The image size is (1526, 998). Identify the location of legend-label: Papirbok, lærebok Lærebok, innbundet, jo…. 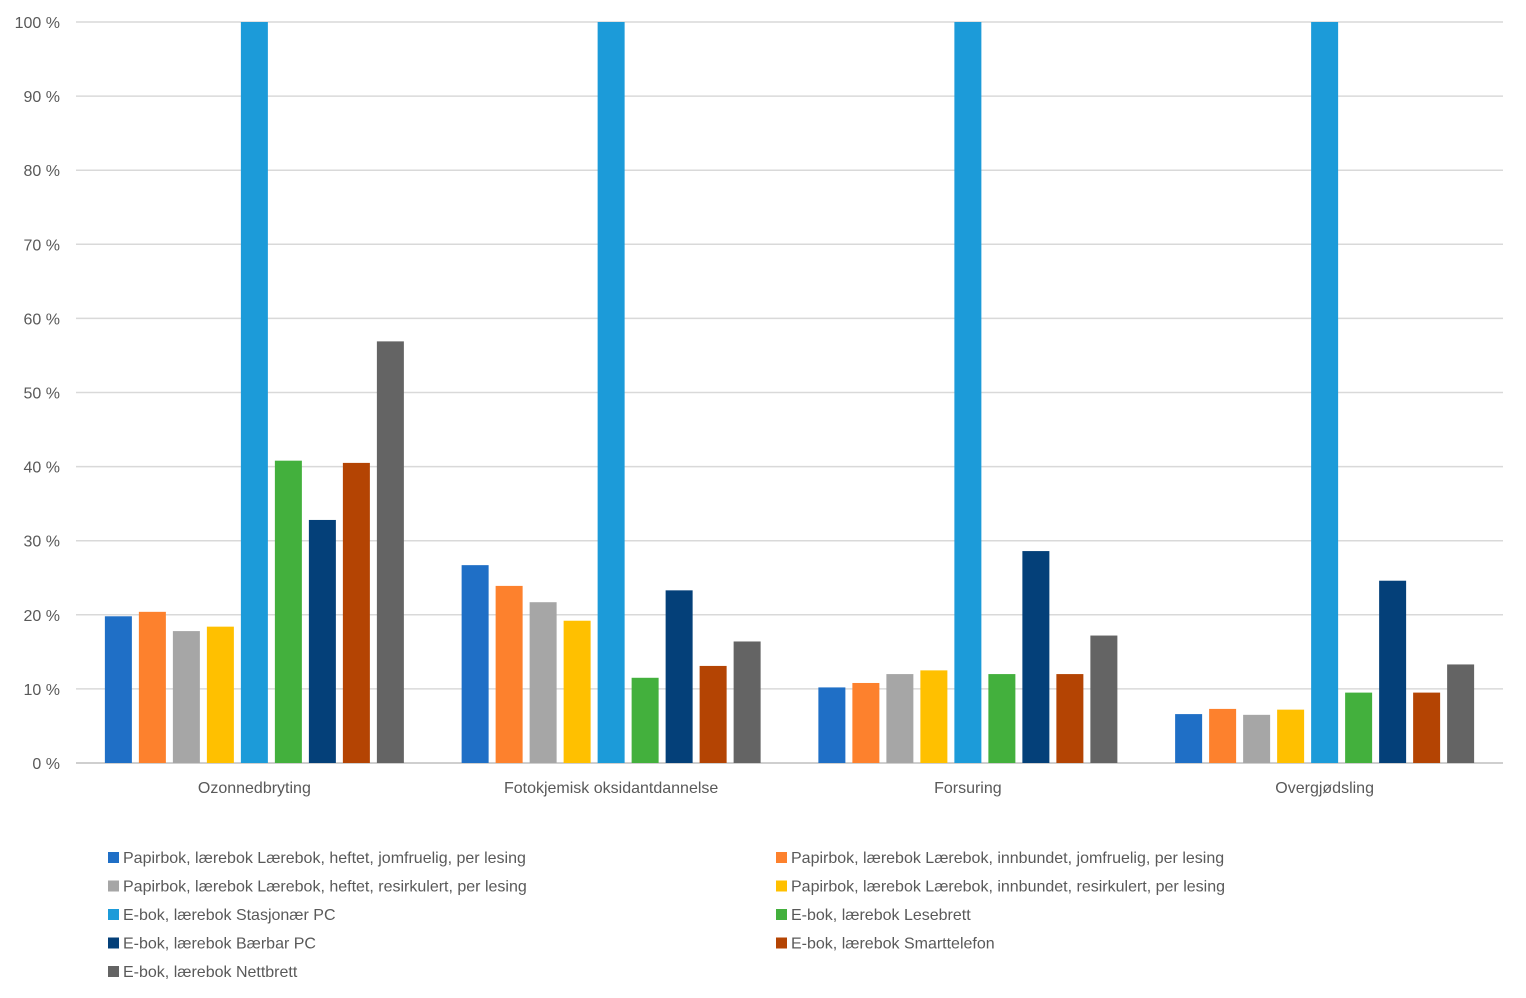
(1007, 858).